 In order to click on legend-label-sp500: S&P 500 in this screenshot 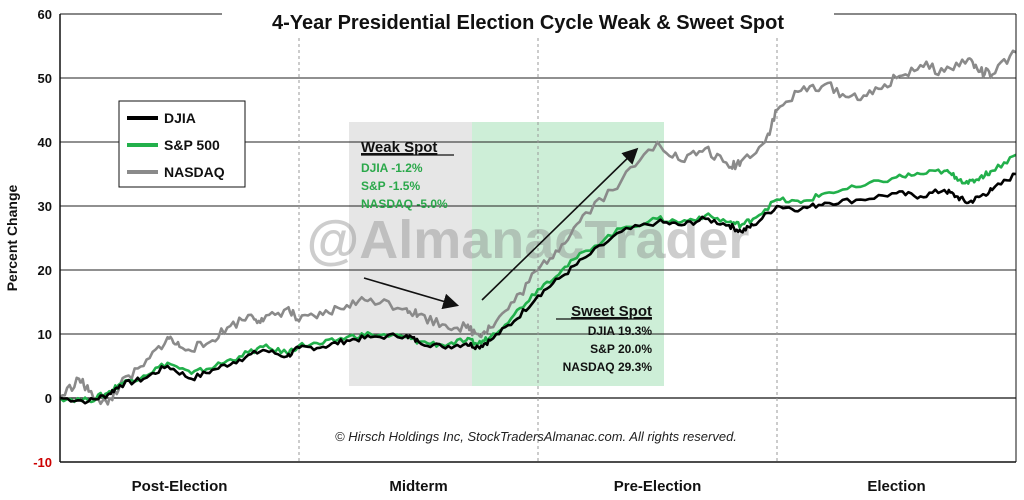, I will do `click(192, 145)`.